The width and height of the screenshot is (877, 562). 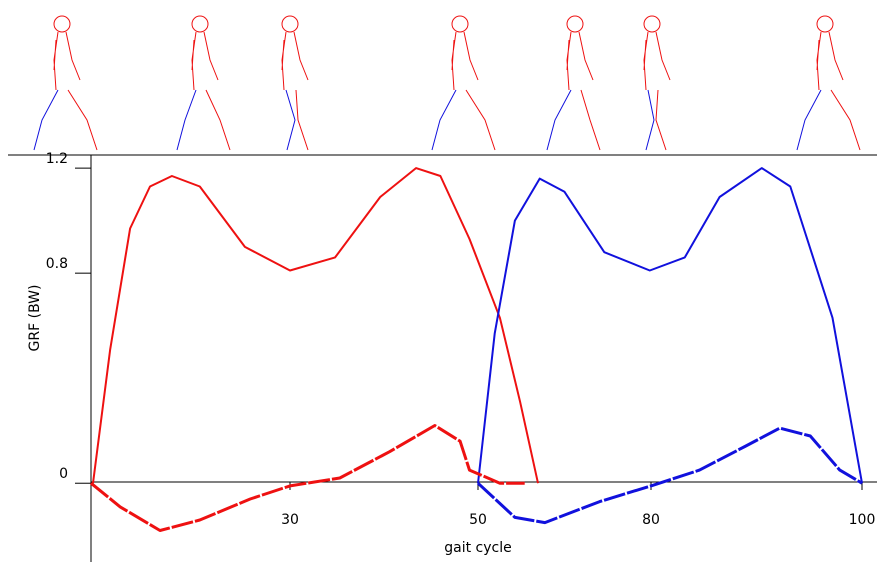 I want to click on x-tick-label: 100, so click(x=862, y=520).